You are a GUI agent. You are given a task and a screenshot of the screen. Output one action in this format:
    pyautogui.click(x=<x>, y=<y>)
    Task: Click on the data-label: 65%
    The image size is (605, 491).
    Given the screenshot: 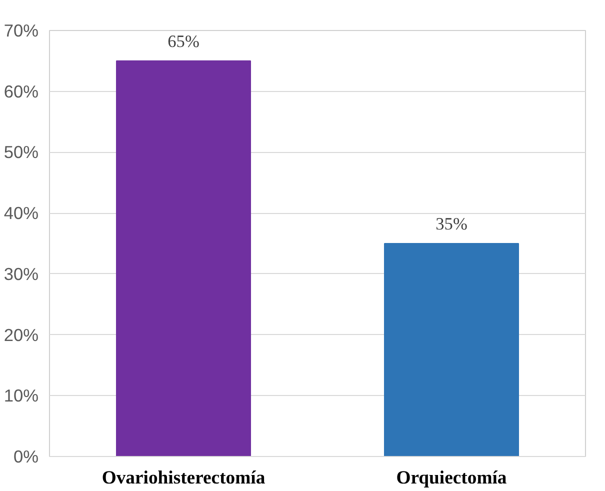 What is the action you would take?
    pyautogui.click(x=184, y=41)
    